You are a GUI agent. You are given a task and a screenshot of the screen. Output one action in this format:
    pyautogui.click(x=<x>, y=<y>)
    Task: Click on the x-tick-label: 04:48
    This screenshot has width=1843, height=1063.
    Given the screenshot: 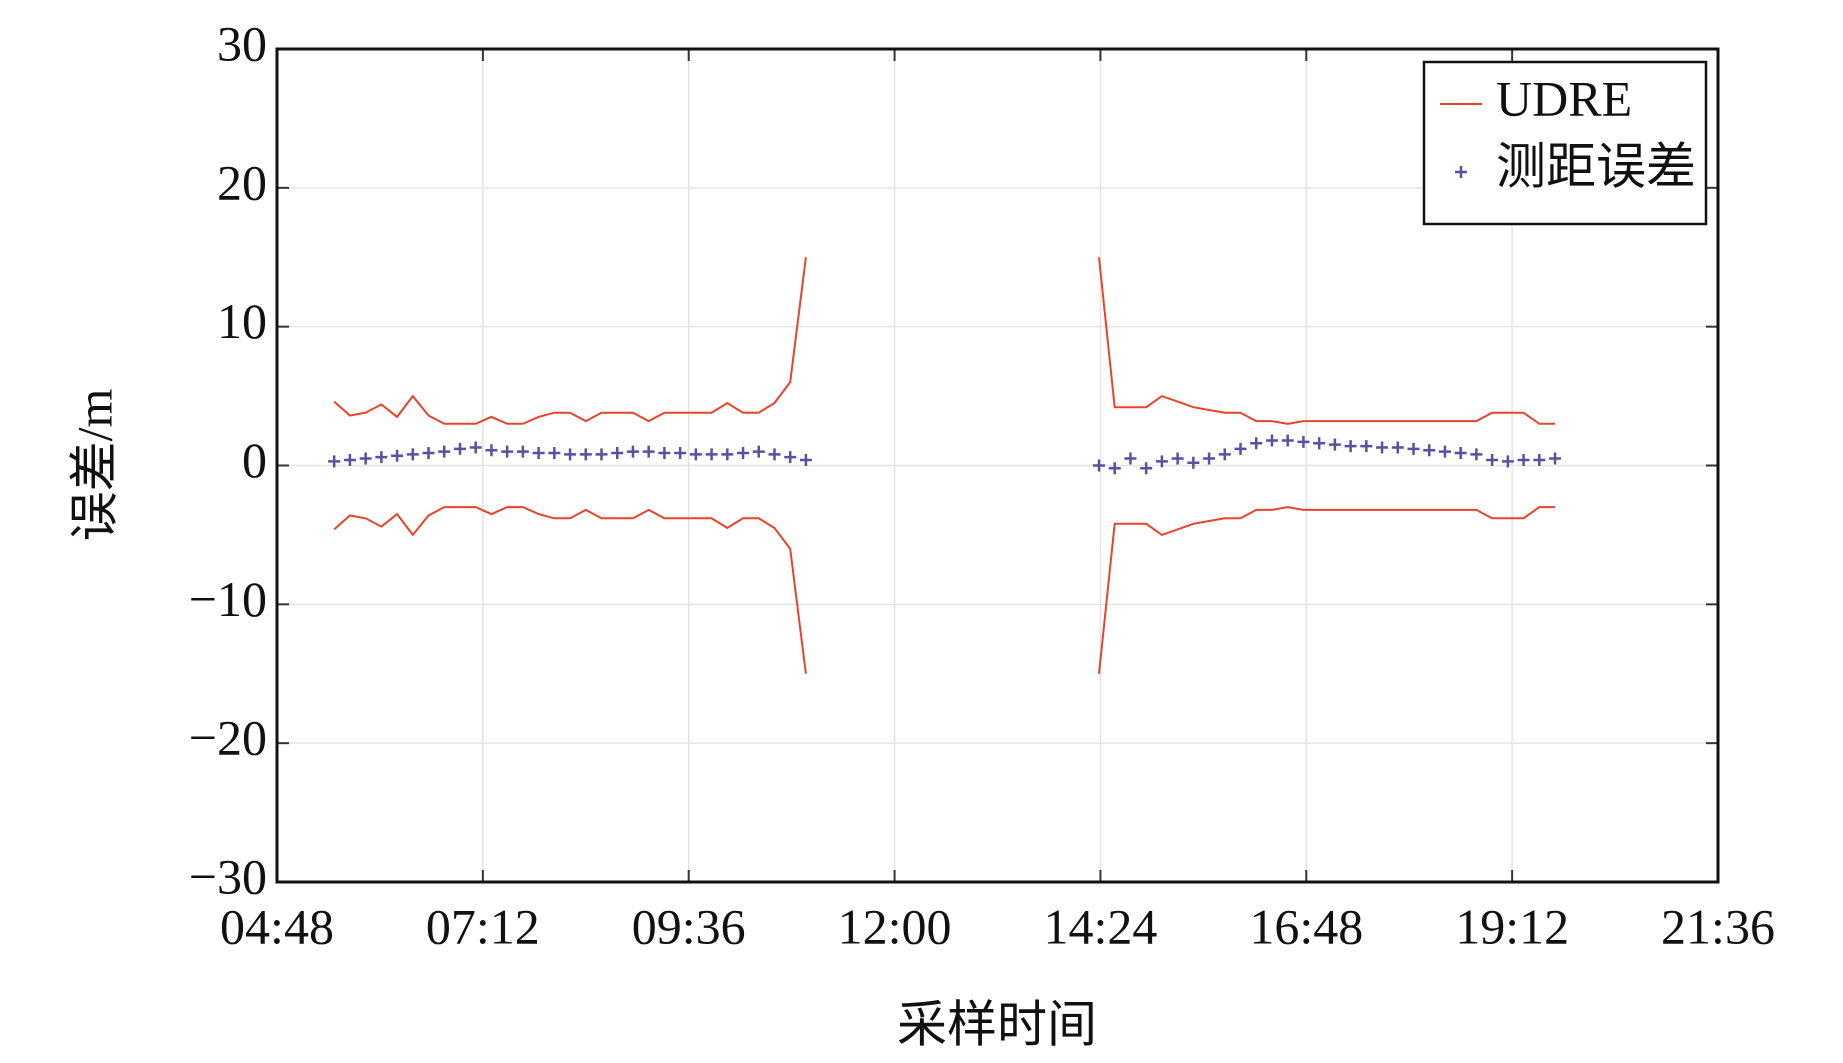 What is the action you would take?
    pyautogui.click(x=277, y=926)
    